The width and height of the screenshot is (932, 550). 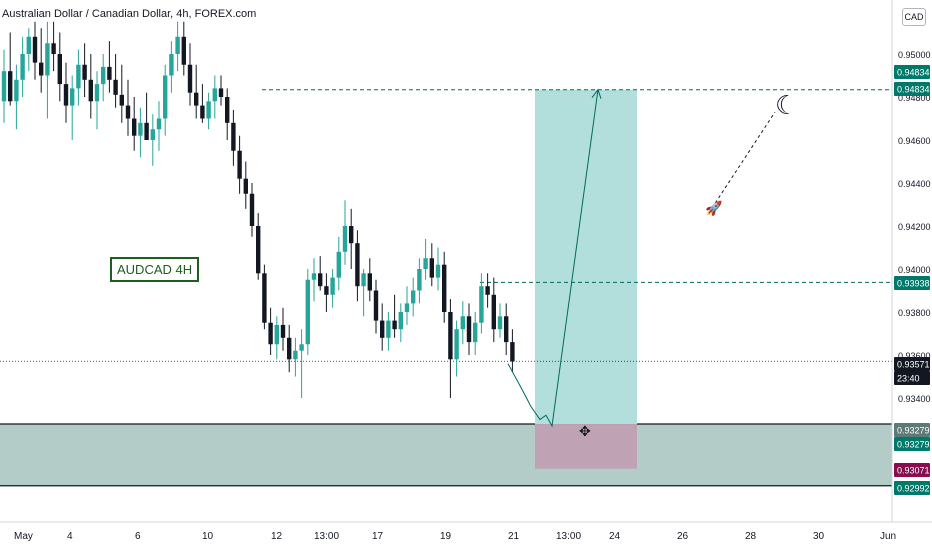 I want to click on price-tick-label: 0.93400, so click(x=914, y=399).